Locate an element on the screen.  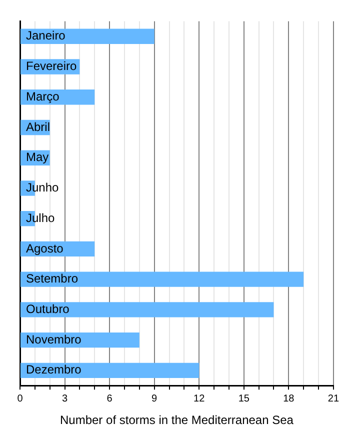
x-tick-label: 3 is located at coordinates (65, 398).